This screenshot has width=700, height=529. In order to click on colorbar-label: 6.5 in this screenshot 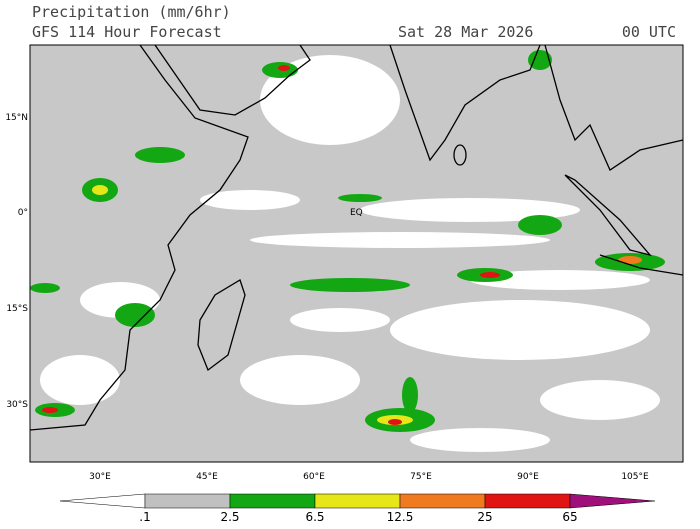, I will do `click(314, 517)`.